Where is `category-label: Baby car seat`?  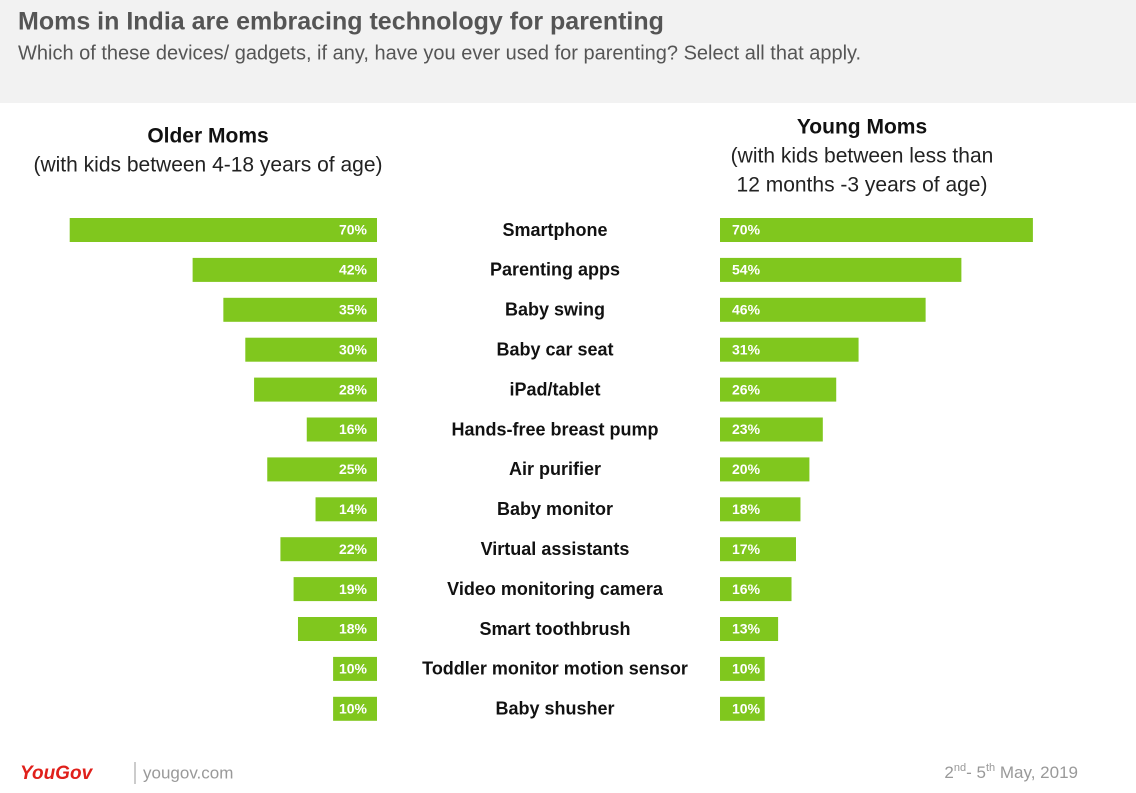
category-label: Baby car seat is located at coordinates (554, 349).